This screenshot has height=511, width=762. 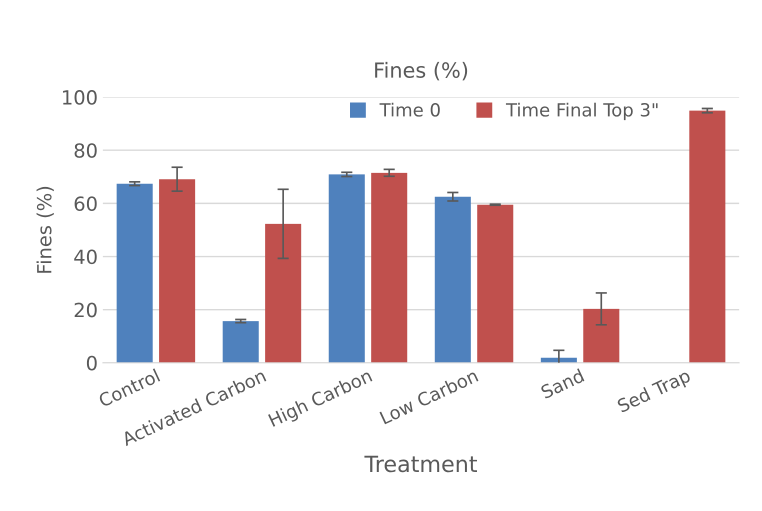 What do you see at coordinates (562, 384) in the screenshot?
I see `x-tick-label: Sand` at bounding box center [562, 384].